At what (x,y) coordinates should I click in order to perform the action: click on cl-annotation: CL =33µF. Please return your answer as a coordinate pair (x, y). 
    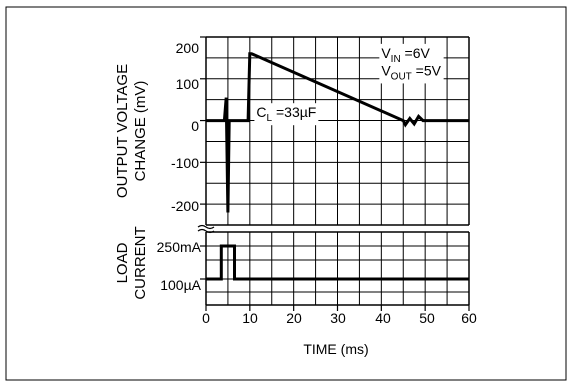
    Looking at the image, I should click on (286, 114).